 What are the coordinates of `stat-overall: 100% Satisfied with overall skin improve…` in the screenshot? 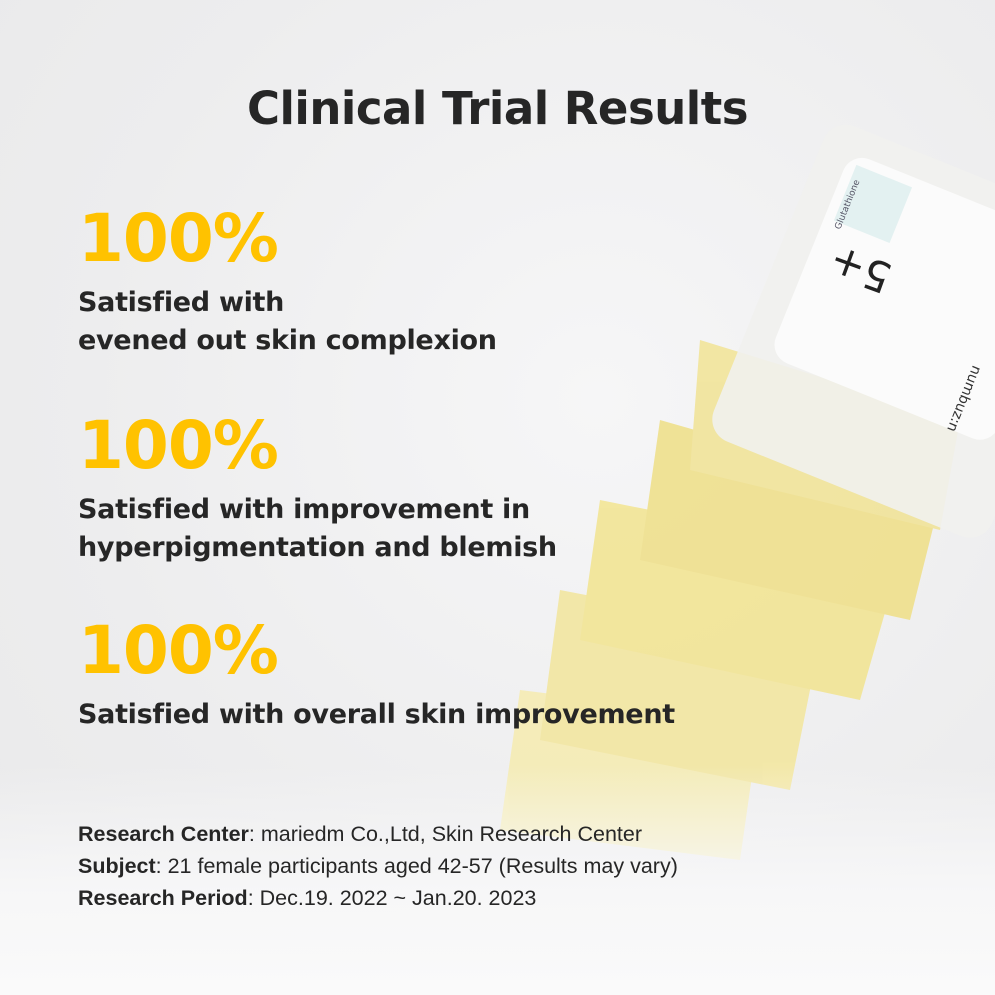 It's located at (376, 676).